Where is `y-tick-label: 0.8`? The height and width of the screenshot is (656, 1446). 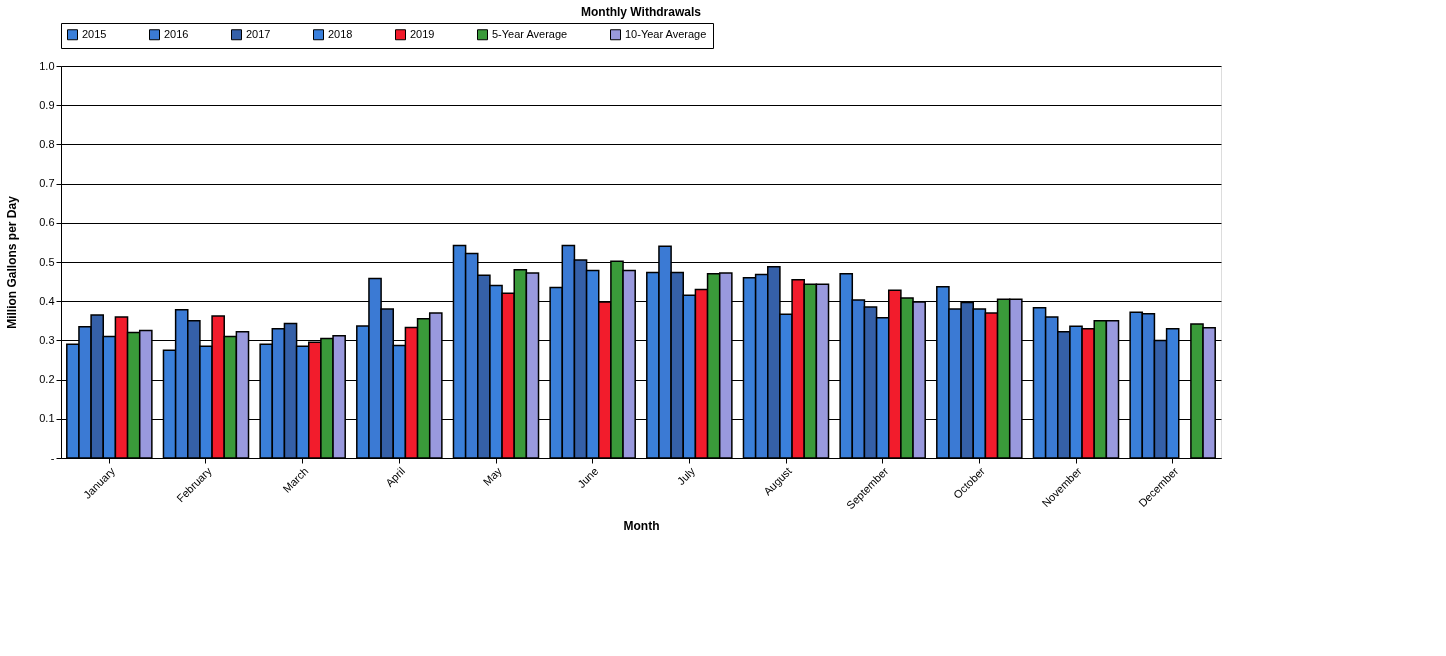 y-tick-label: 0.8 is located at coordinates (47, 143).